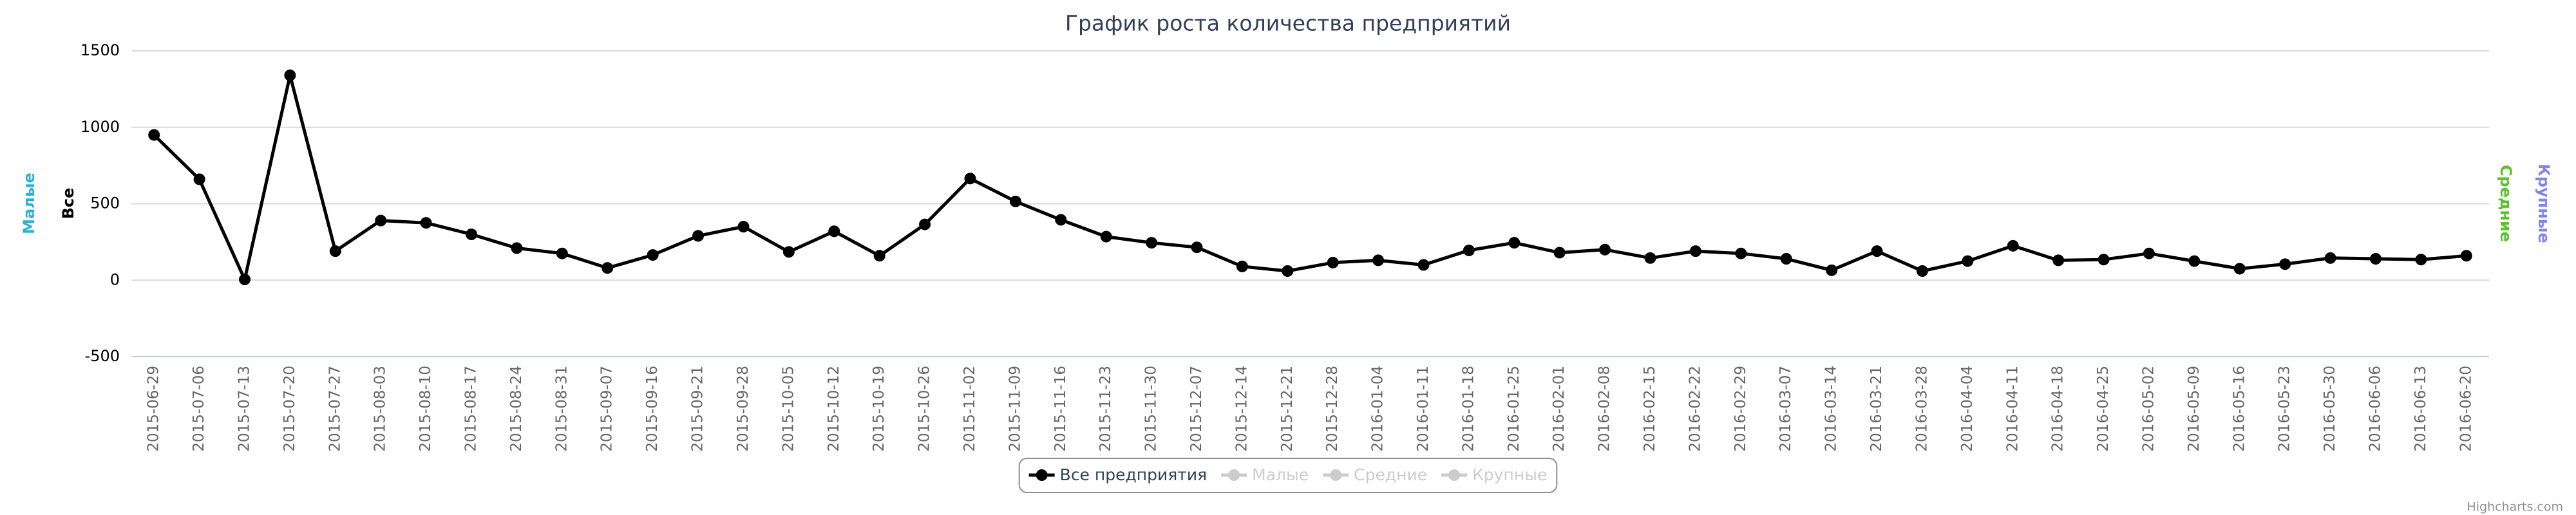 The height and width of the screenshot is (515, 2576). Describe the element at coordinates (1117, 475) in the screenshot. I see `legend-item: Все предприятия` at that location.